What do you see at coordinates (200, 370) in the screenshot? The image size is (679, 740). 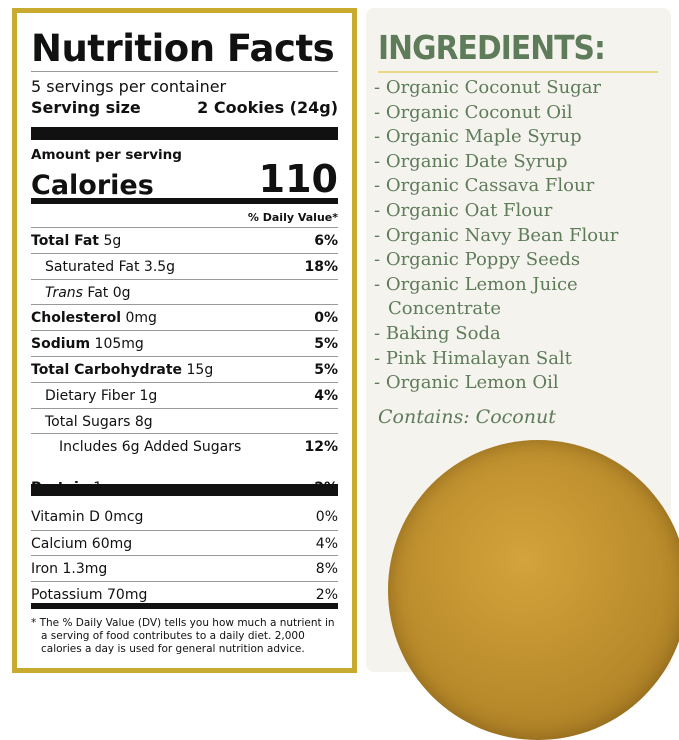 I see `nutrient-amount: 15g` at bounding box center [200, 370].